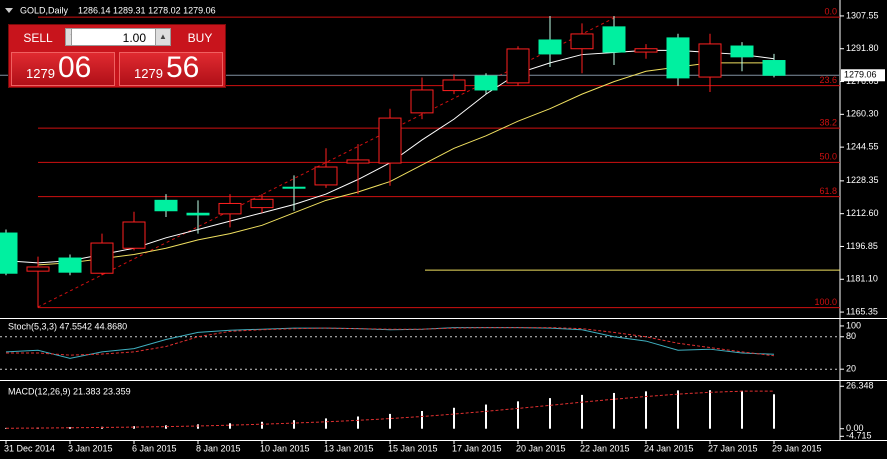 The height and width of the screenshot is (459, 887). What do you see at coordinates (859, 436) in the screenshot?
I see `y-tick-label: -4.715` at bounding box center [859, 436].